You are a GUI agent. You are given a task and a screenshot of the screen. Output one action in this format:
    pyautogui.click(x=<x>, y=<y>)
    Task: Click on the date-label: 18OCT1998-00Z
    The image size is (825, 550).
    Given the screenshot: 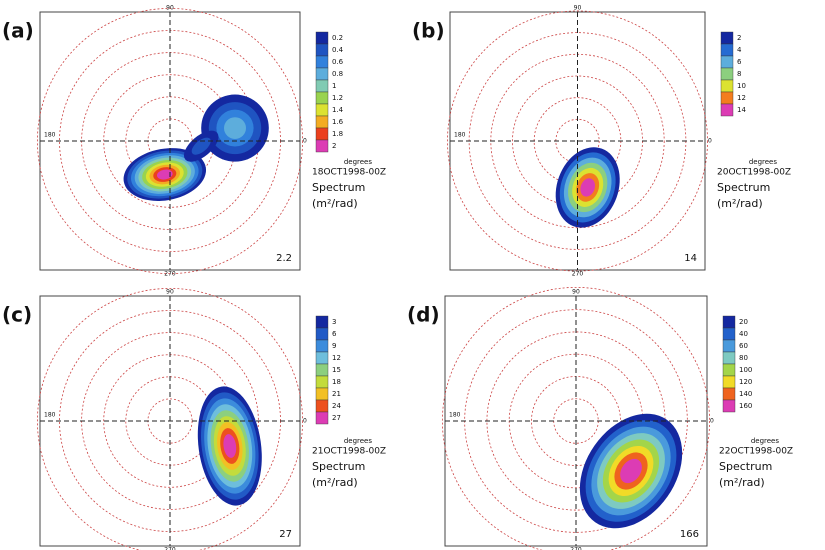 What is the action you would take?
    pyautogui.click(x=349, y=172)
    